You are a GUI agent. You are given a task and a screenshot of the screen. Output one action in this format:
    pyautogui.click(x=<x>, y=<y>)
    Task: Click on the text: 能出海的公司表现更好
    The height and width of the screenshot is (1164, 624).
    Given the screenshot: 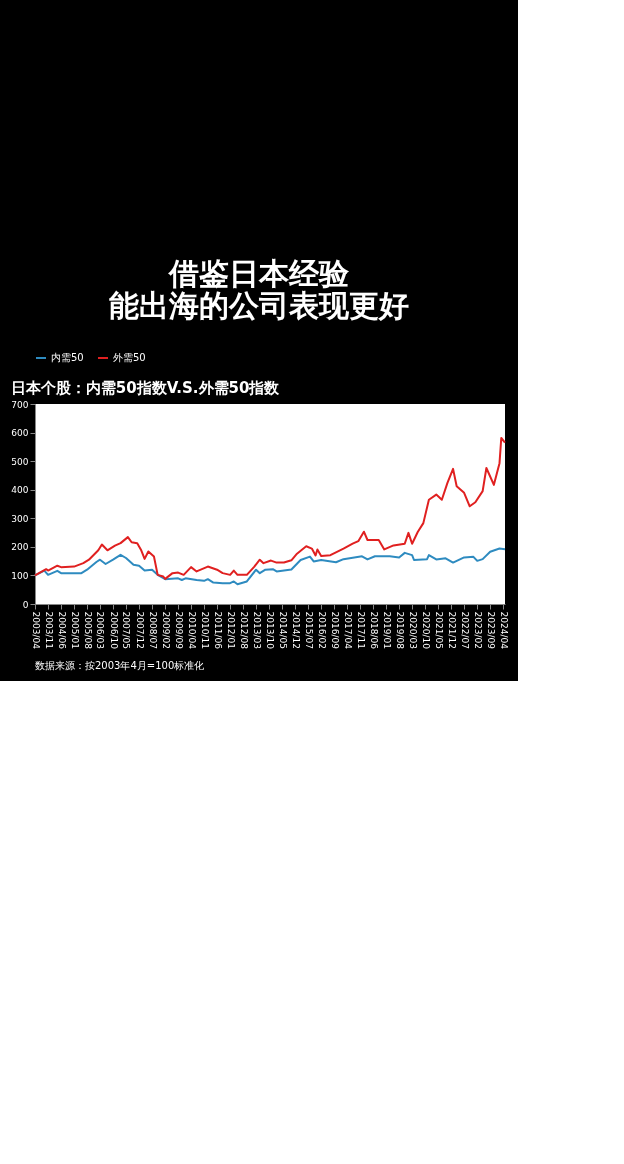 What is the action you would take?
    pyautogui.click(x=259, y=305)
    